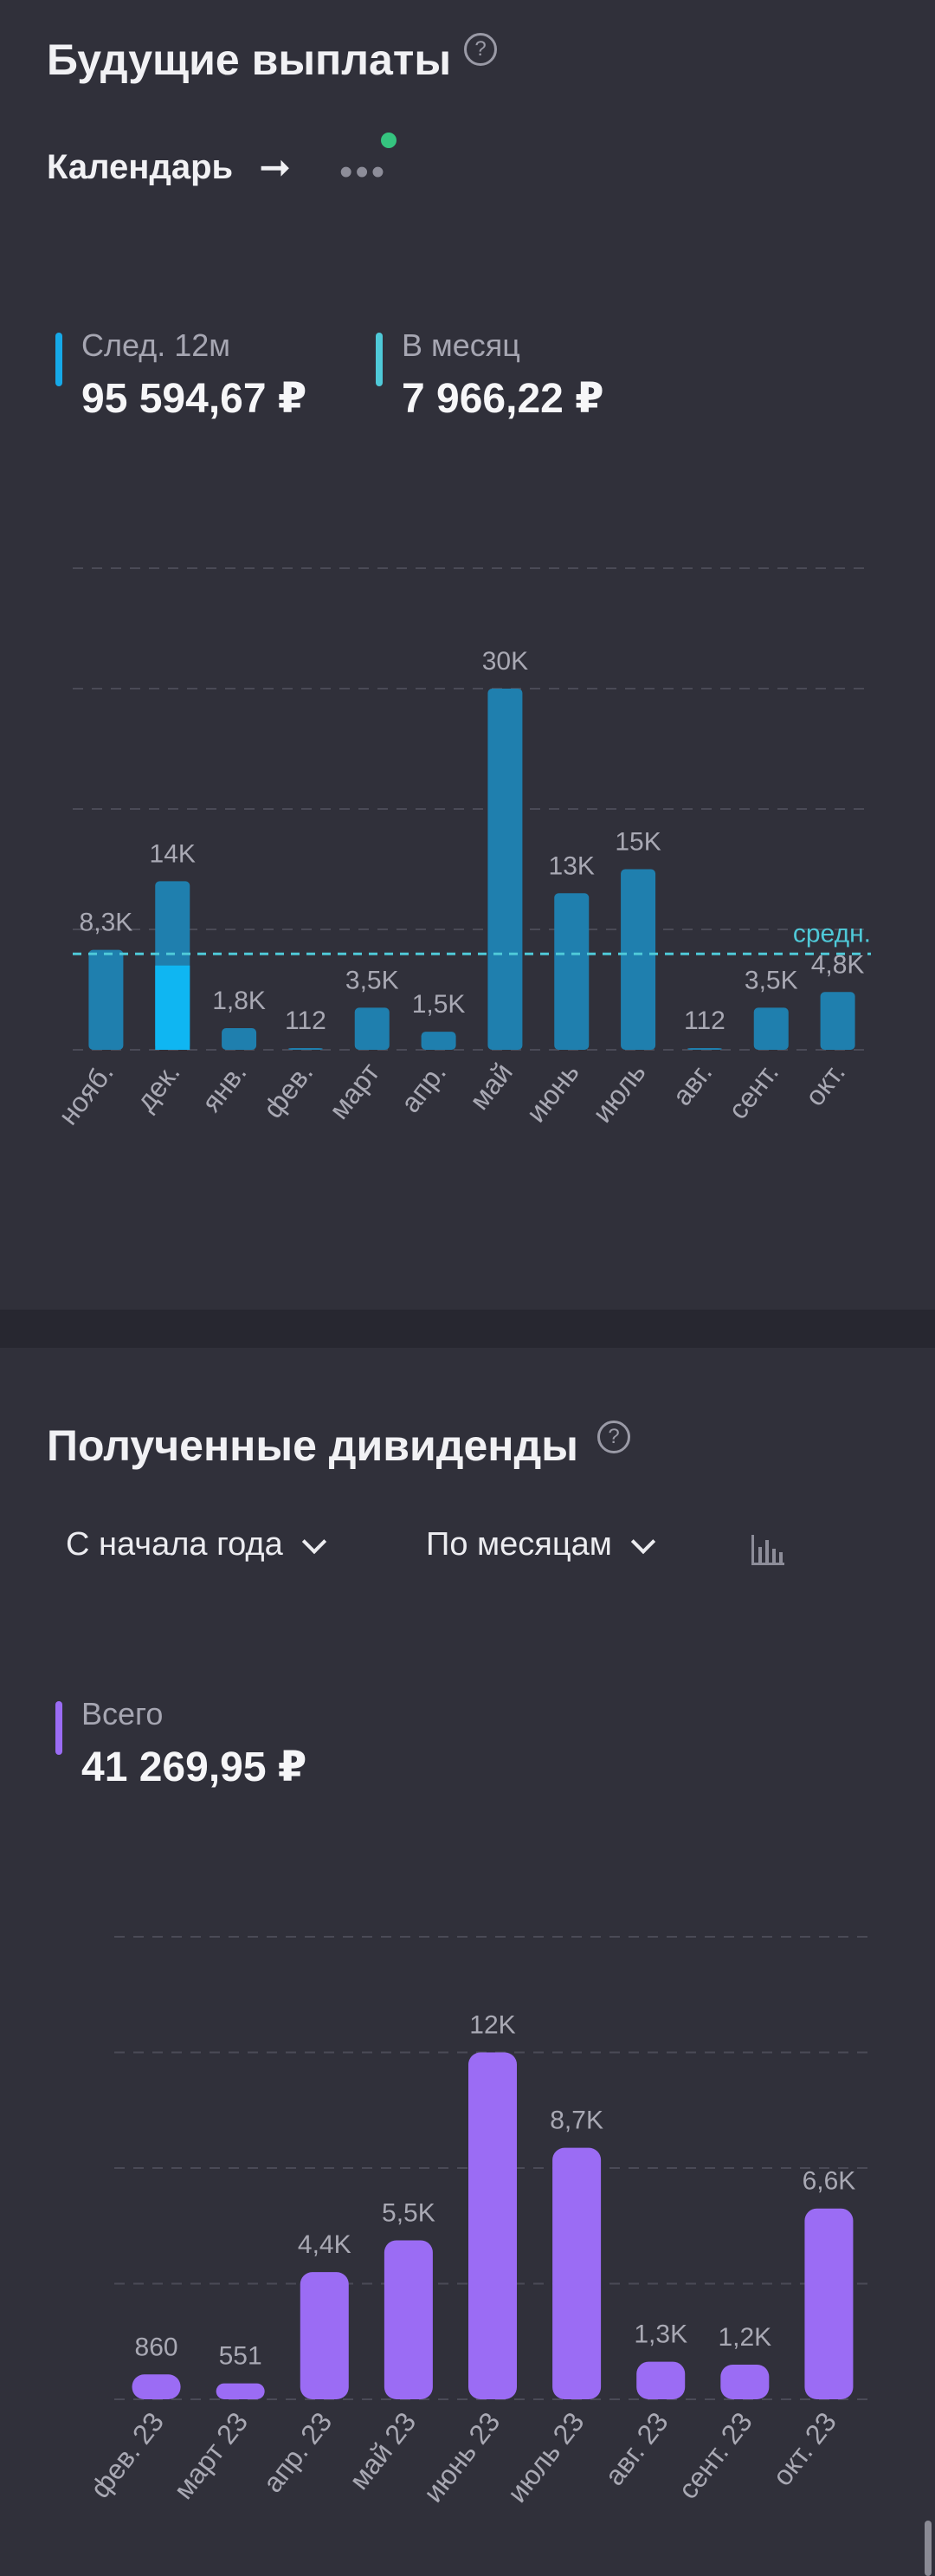 Image resolution: width=935 pixels, height=2576 pixels. Describe the element at coordinates (505, 661) in the screenshot. I see `bar-value-label: 30K` at that location.